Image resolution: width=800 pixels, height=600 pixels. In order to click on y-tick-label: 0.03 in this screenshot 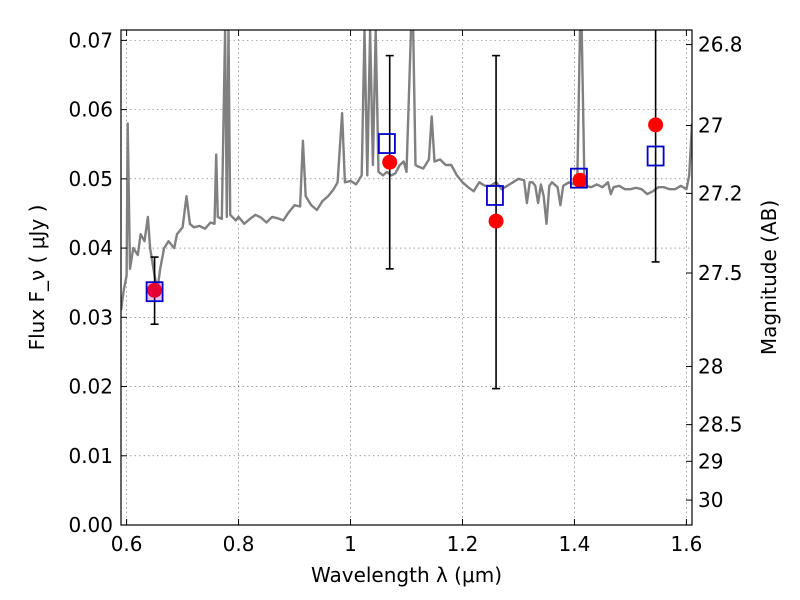, I will do `click(90, 317)`.